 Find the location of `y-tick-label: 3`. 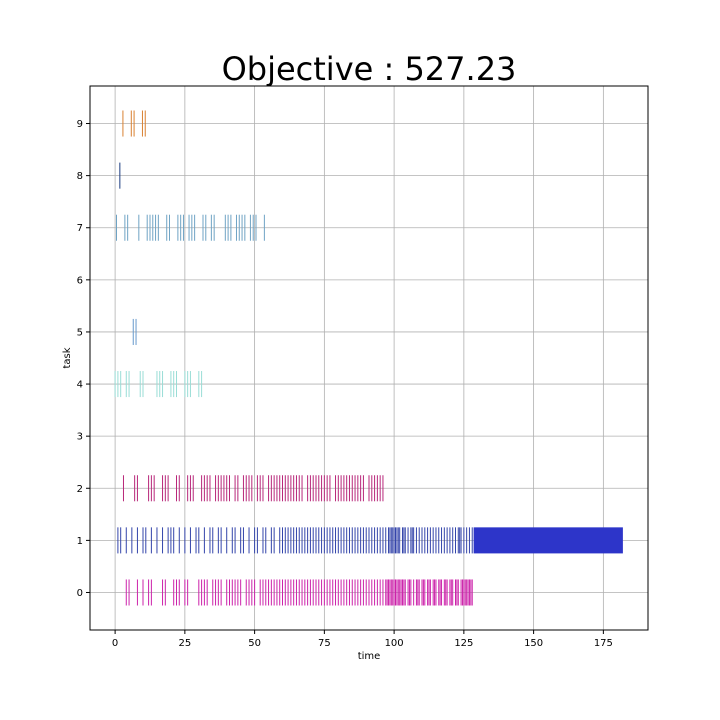

y-tick-label: 3 is located at coordinates (80, 437).